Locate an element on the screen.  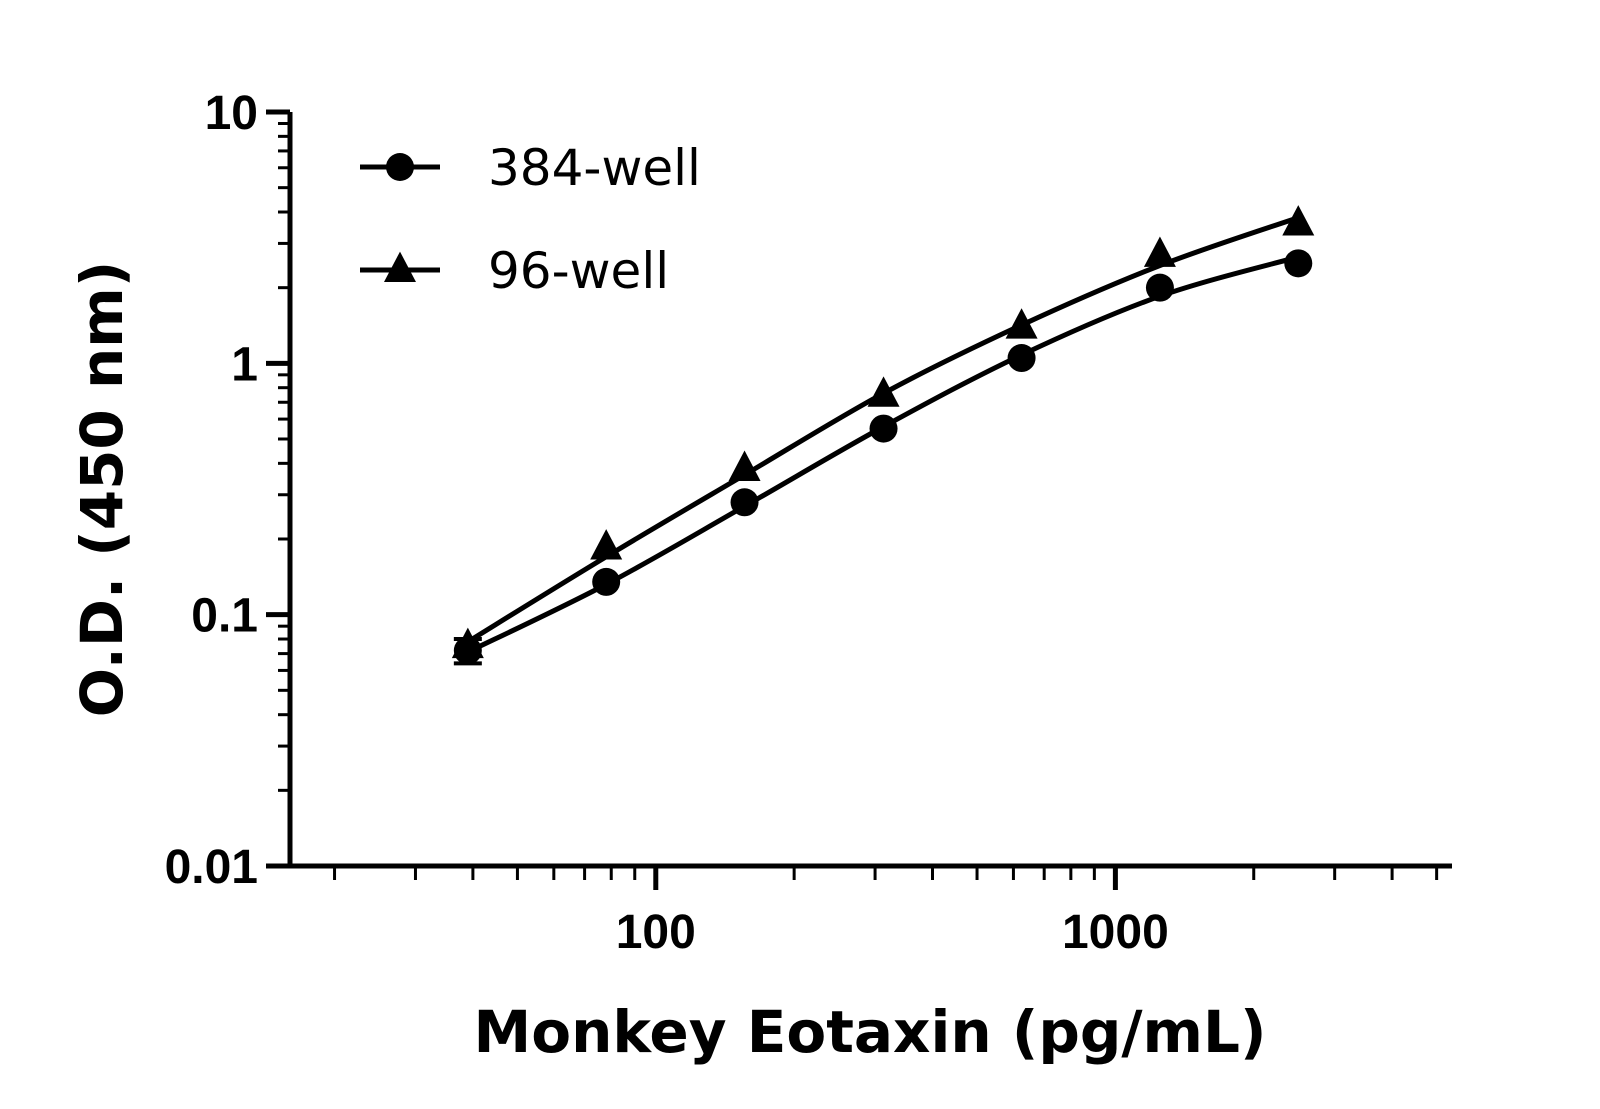
x-tick-label: 1000 is located at coordinates (1115, 932).